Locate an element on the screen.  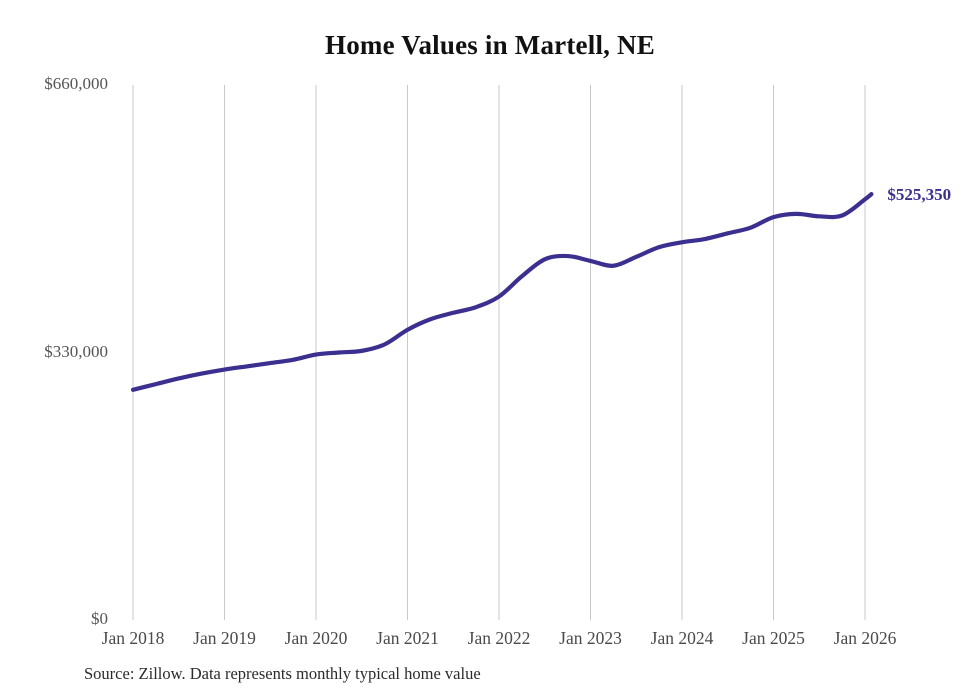
y-tick-label: $660,000 is located at coordinates (76, 83).